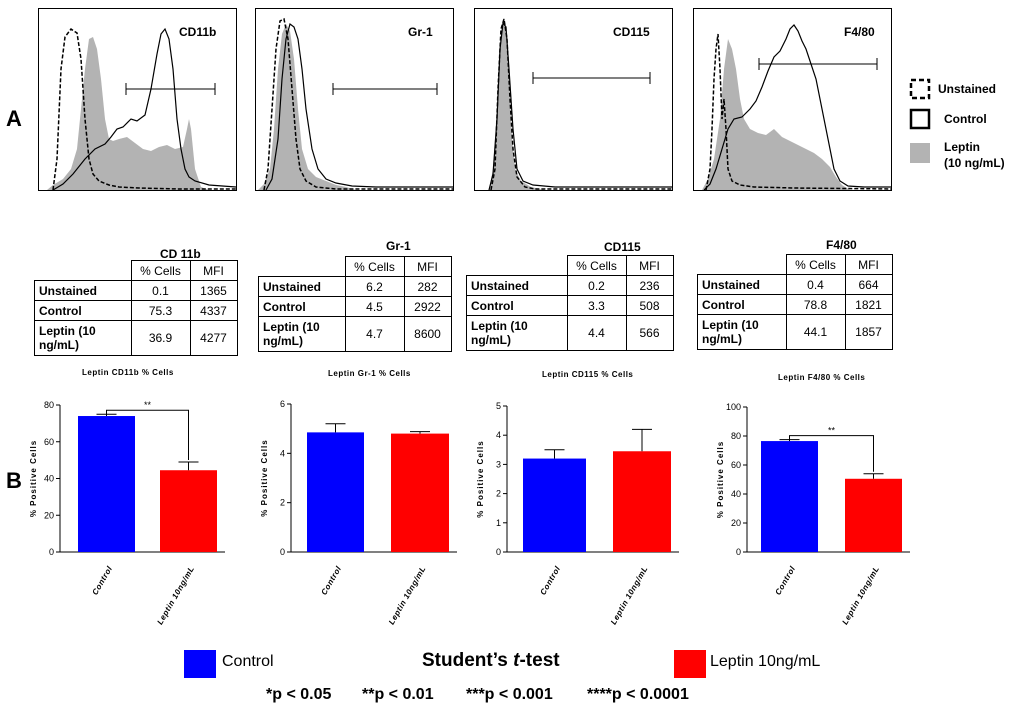 The width and height of the screenshot is (1024, 715). Describe the element at coordinates (795, 284) in the screenshot. I see `table-row: Unstained 0.4 664` at that location.